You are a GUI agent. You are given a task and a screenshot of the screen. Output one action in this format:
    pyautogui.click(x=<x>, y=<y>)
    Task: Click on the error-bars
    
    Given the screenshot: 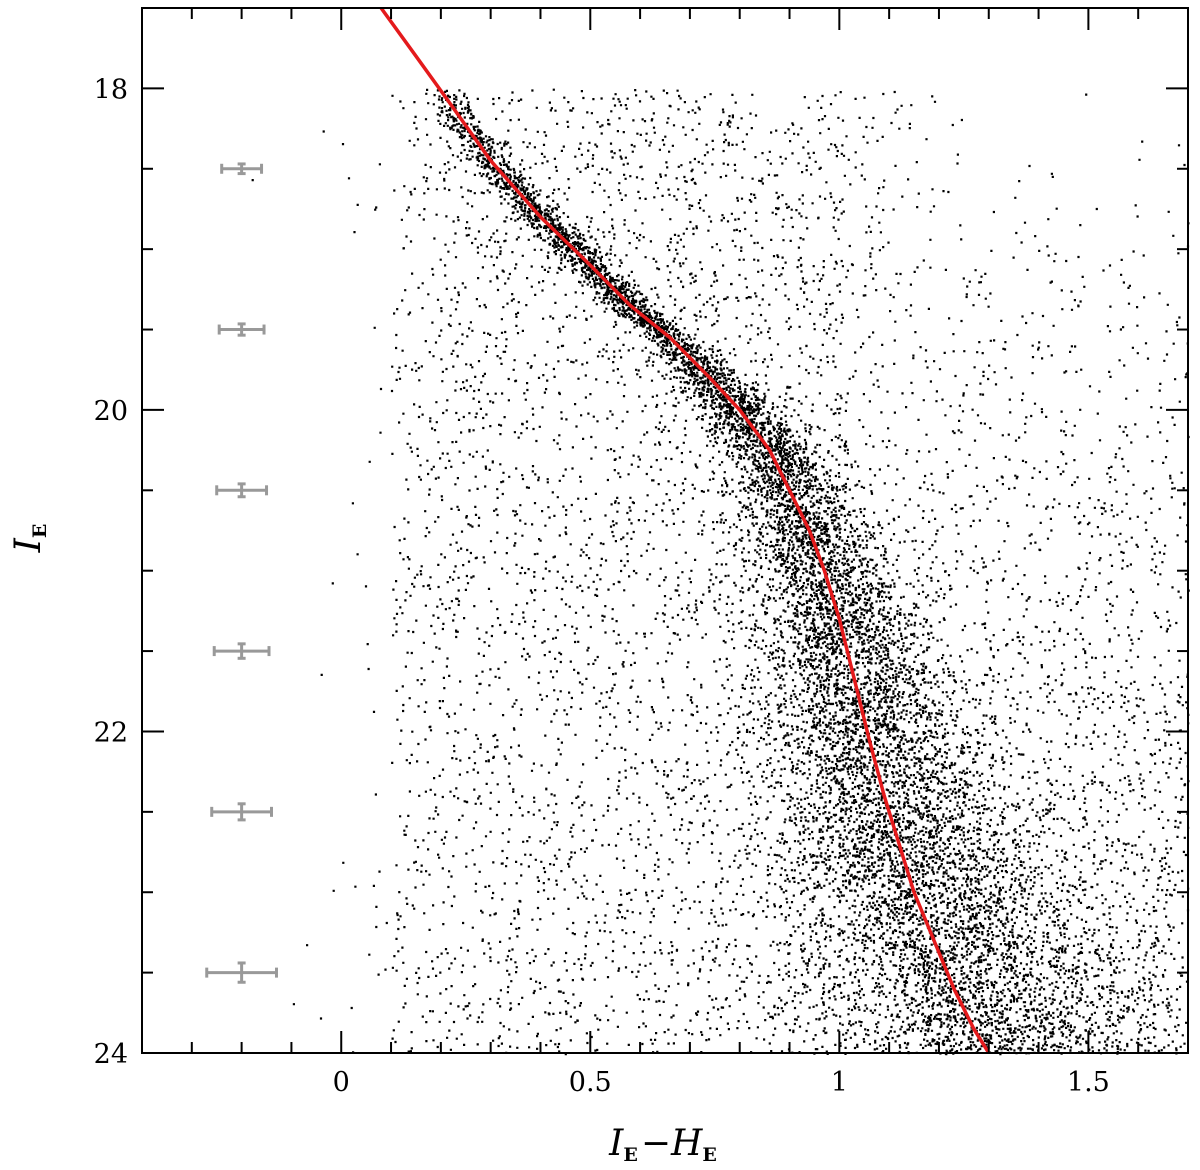 What is the action you would take?
    pyautogui.click(x=241, y=573)
    